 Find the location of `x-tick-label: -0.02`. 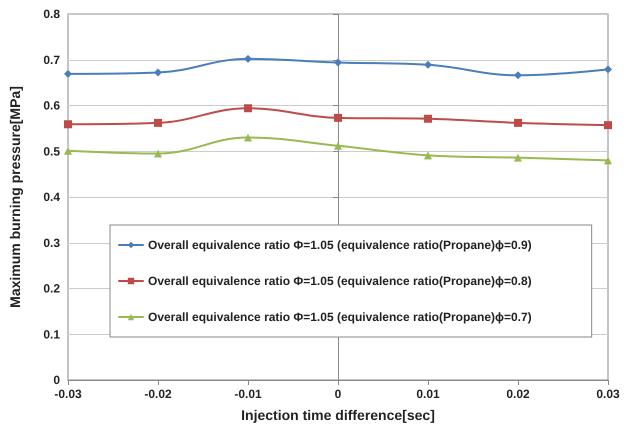

x-tick-label: -0.02 is located at coordinates (158, 394).